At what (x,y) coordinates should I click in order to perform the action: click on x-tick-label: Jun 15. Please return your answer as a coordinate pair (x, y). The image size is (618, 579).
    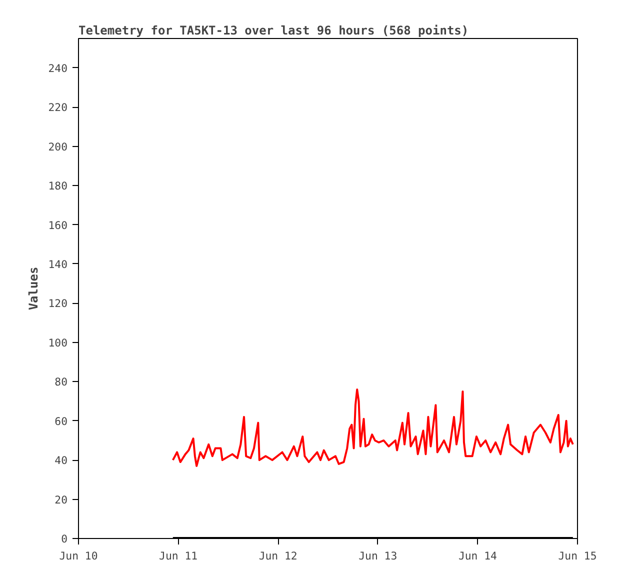
    Looking at the image, I should click on (577, 556).